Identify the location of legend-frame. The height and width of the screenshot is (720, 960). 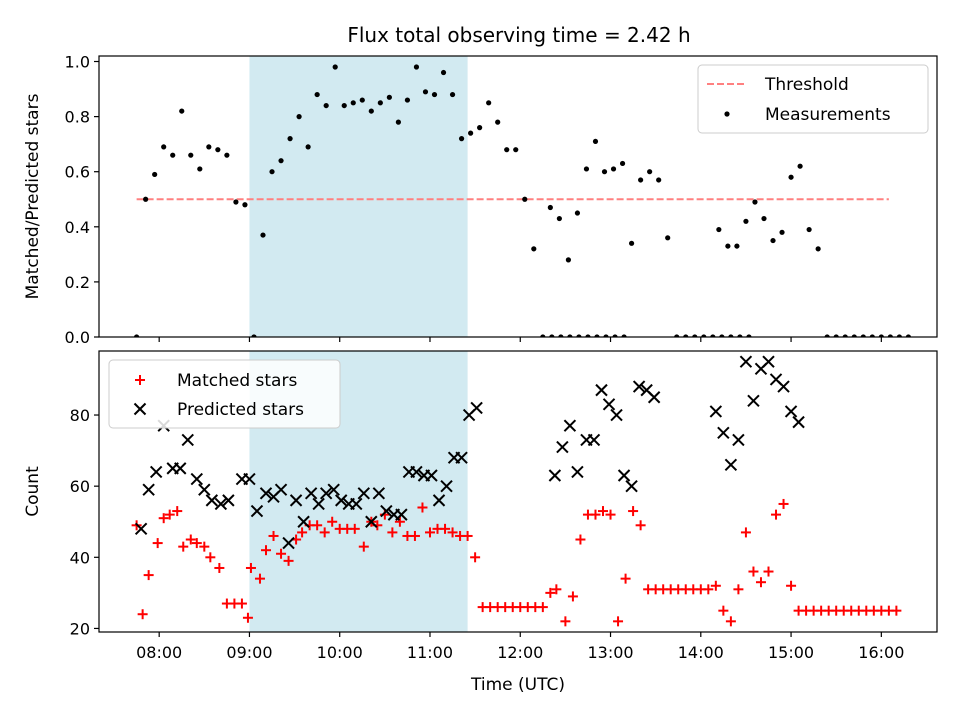
(224, 394).